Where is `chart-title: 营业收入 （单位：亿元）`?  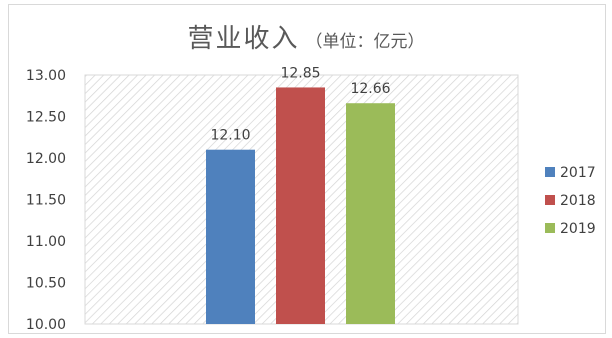
chart-title: 营业收入 （单位：亿元） is located at coordinates (306, 36).